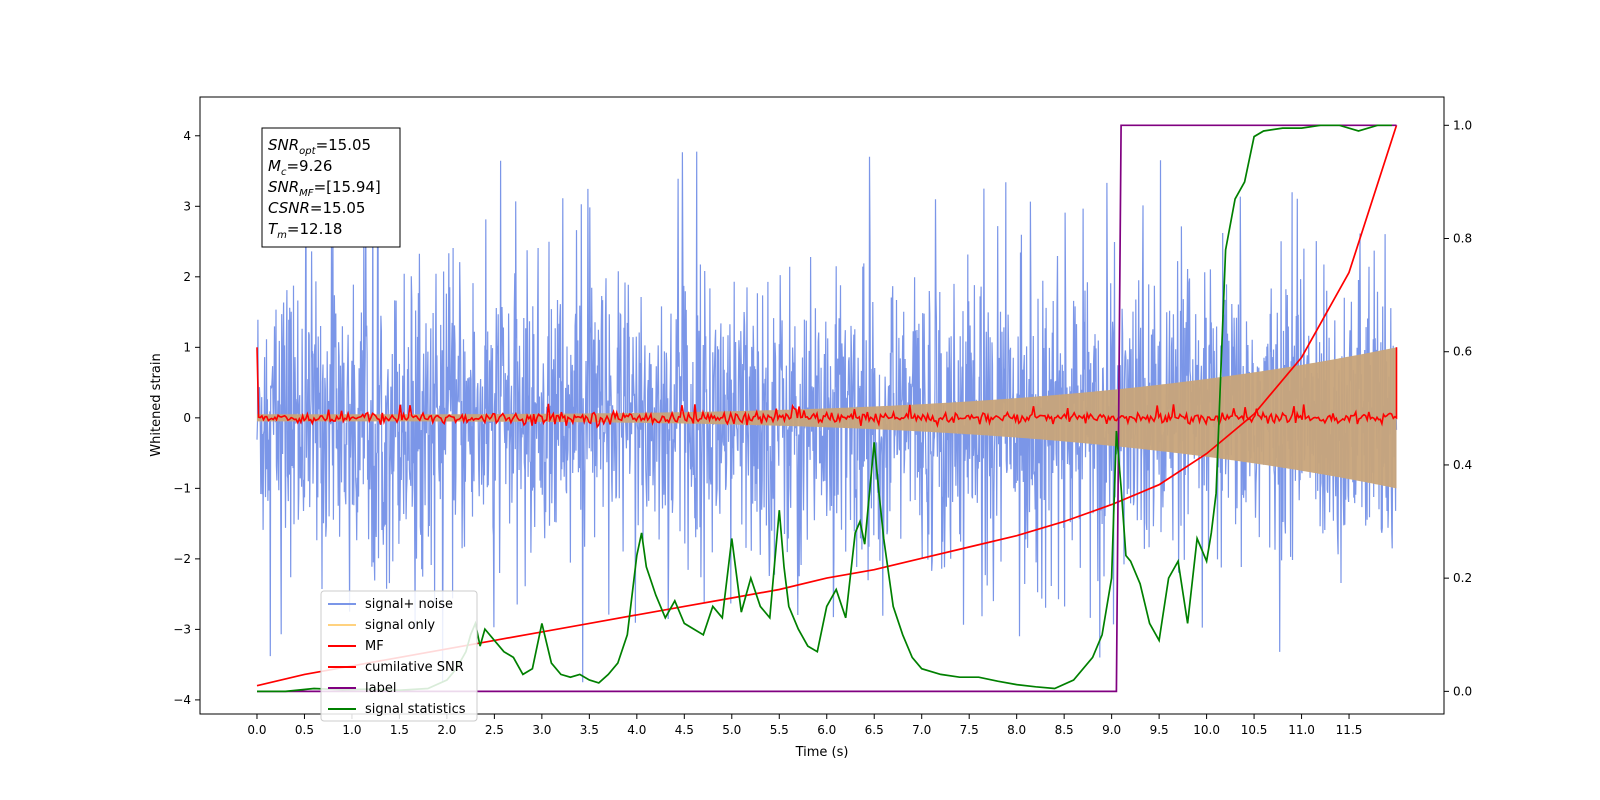 Image resolution: width=1600 pixels, height=800 pixels. What do you see at coordinates (182, 700) in the screenshot?
I see `y-tick-label: −4` at bounding box center [182, 700].